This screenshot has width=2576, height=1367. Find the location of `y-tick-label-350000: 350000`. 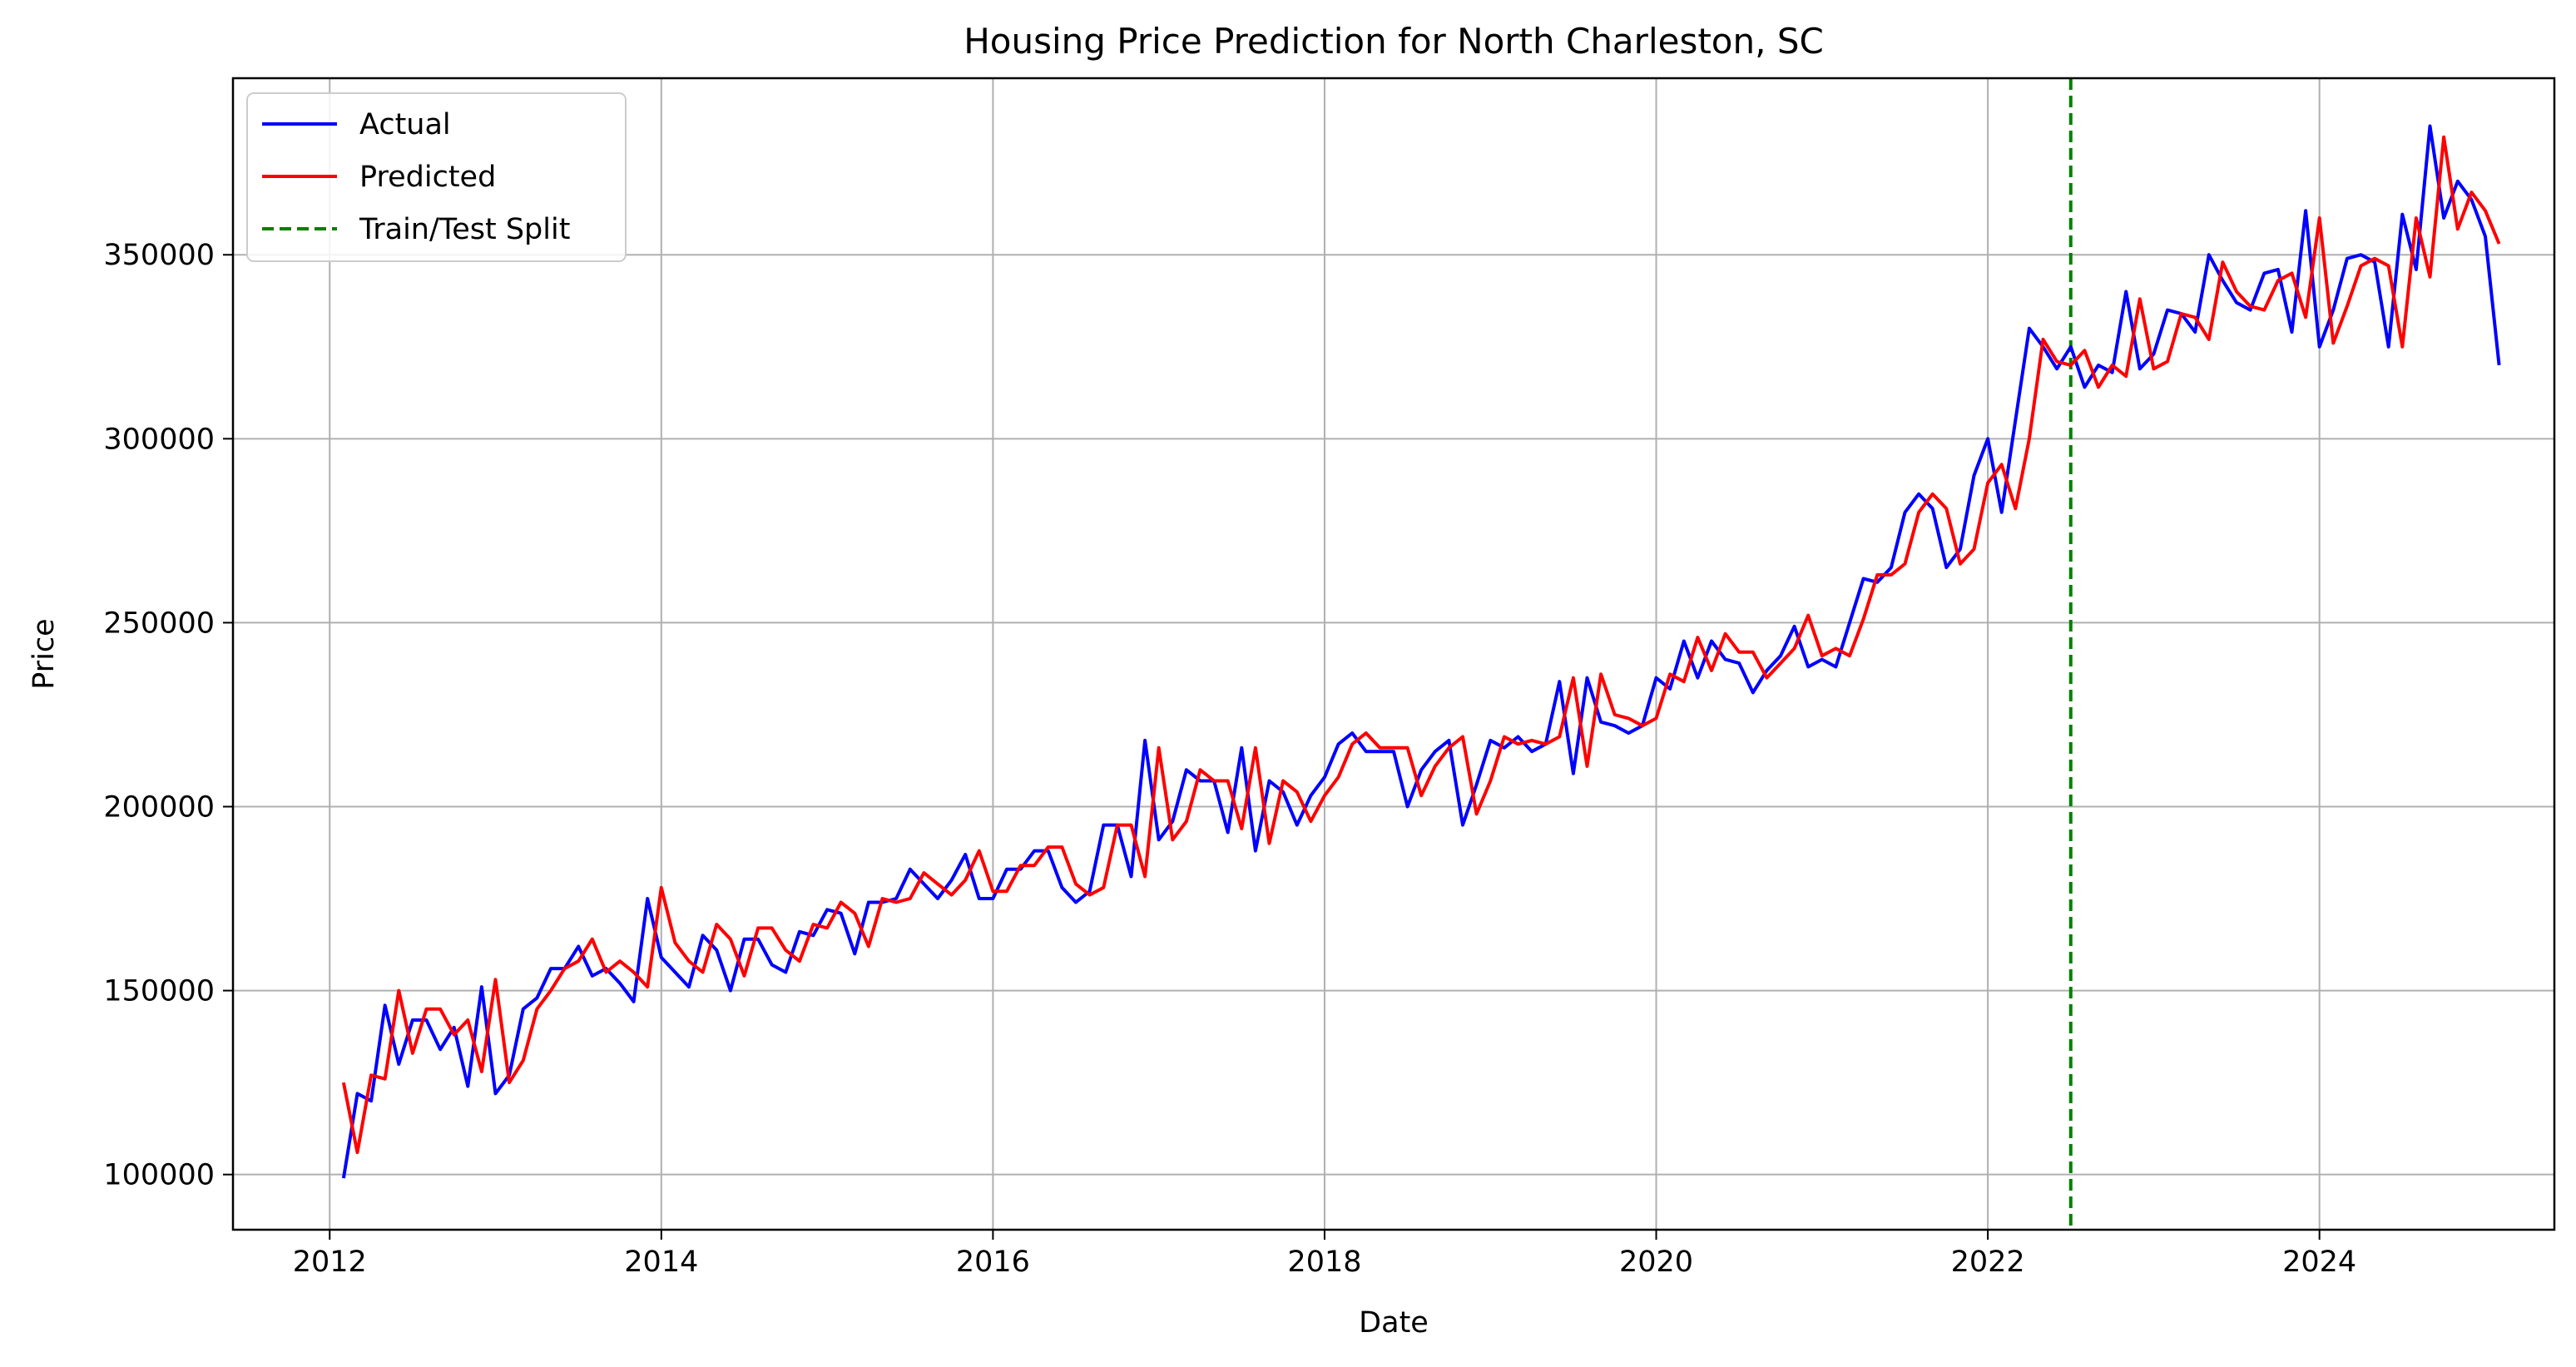

y-tick-label-350000: 350000 is located at coordinates (159, 255).